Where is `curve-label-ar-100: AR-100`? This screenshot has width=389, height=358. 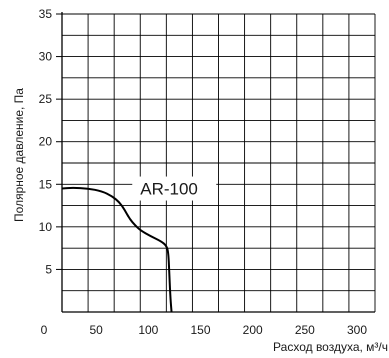 curve-label-ar-100: AR-100 is located at coordinates (169, 189).